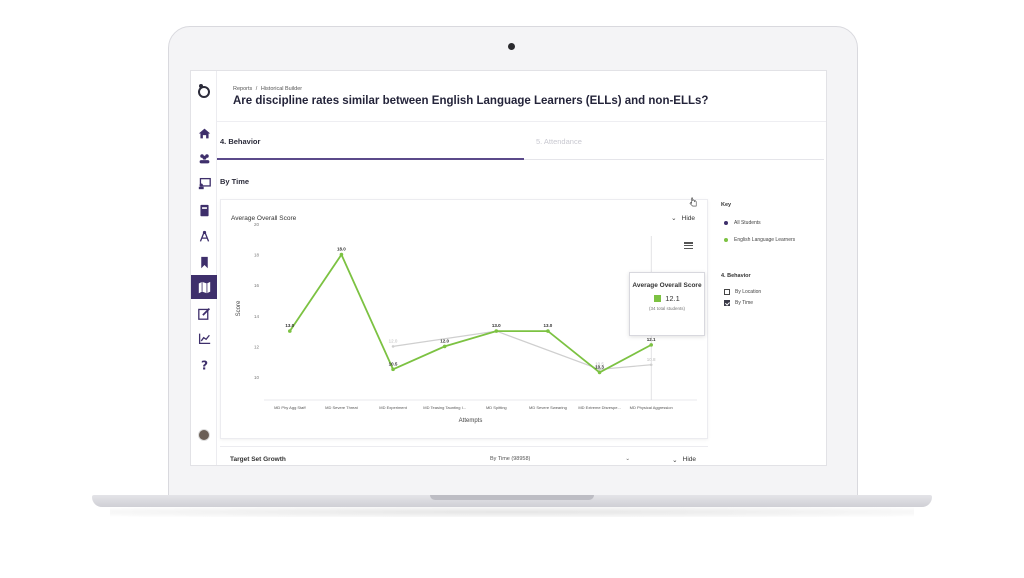 This screenshot has width=1024, height=578. Describe the element at coordinates (264, 218) in the screenshot. I see `chart-card-title: Average Overall Score` at that location.